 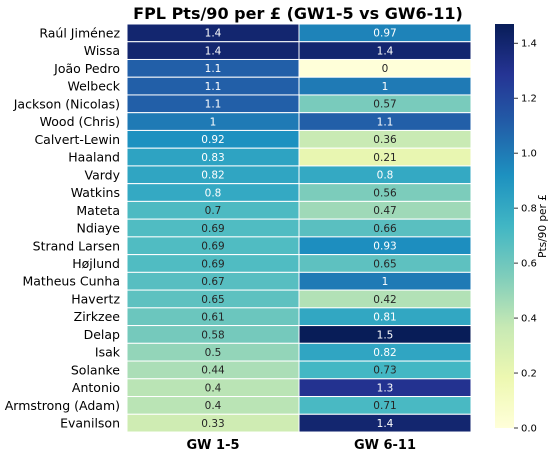 What do you see at coordinates (385, 193) in the screenshot?
I see `cell-value-label: 0.56` at bounding box center [385, 193].